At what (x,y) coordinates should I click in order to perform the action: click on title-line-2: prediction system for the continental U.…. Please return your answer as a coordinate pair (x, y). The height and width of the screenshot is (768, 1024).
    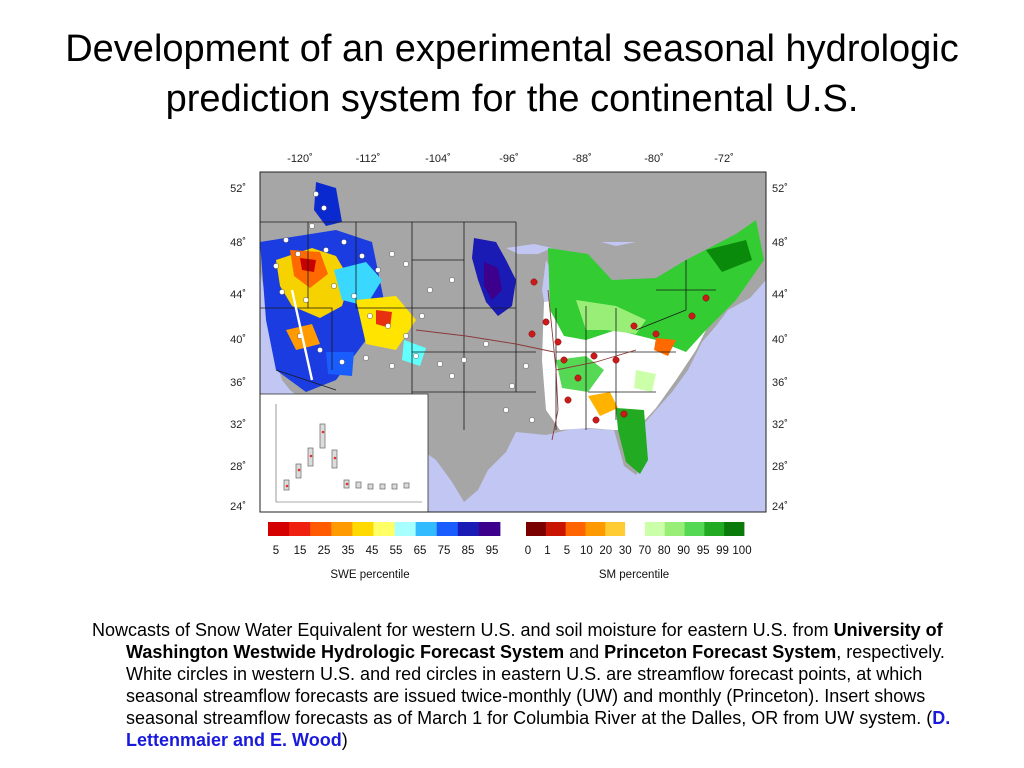
    Looking at the image, I should click on (512, 99).